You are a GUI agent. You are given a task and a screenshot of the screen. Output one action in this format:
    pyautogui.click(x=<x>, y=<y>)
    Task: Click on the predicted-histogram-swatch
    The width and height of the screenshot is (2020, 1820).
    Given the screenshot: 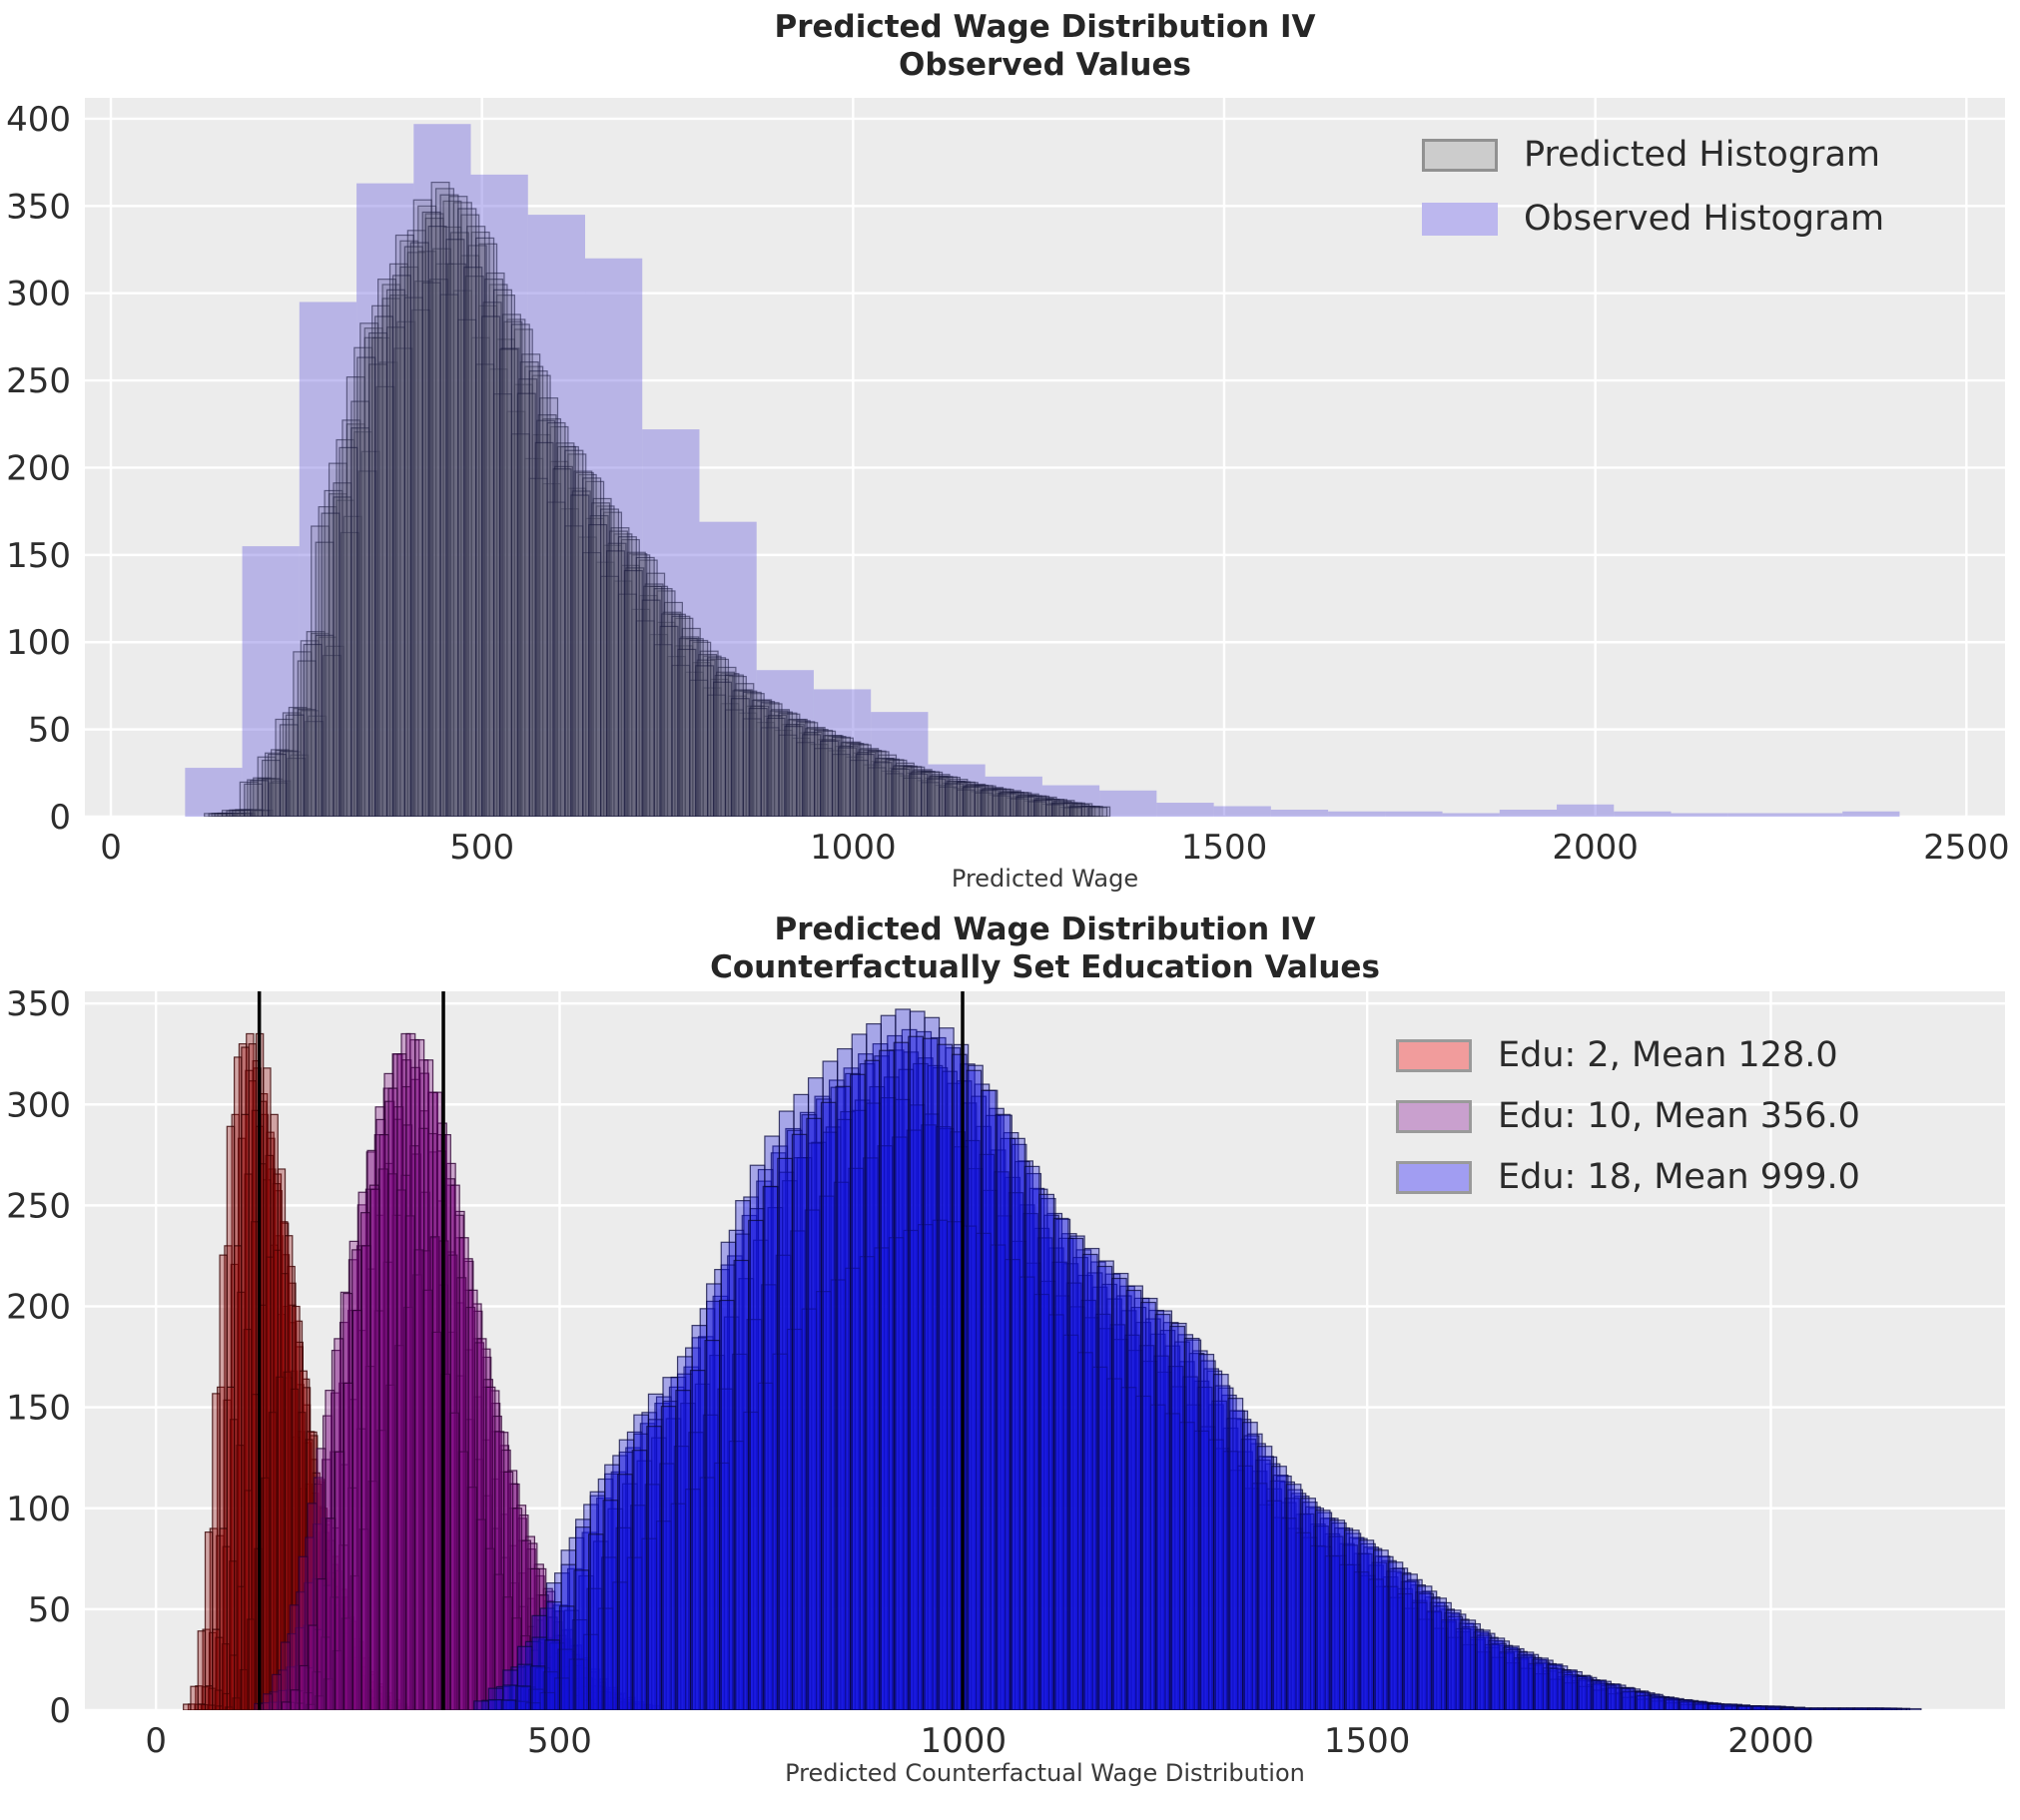 What is the action you would take?
    pyautogui.click(x=1460, y=155)
    